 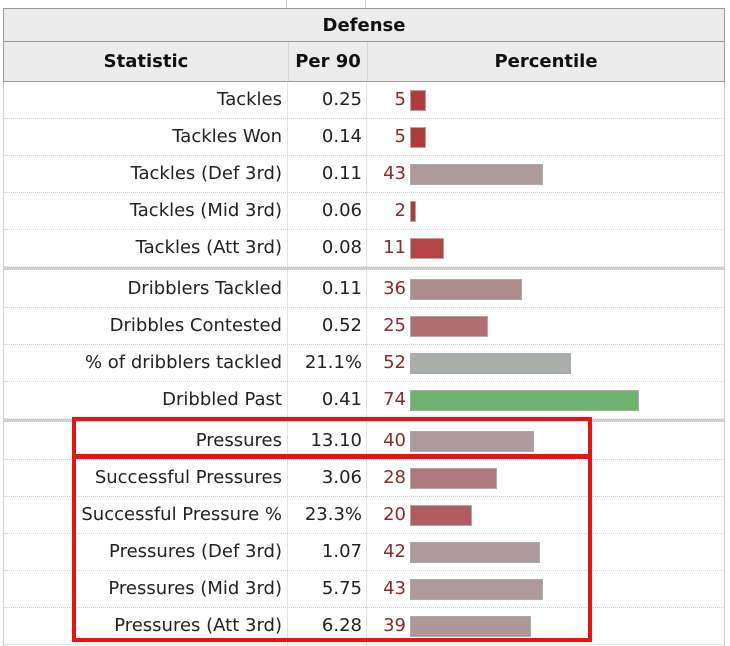 I want to click on stat-label: % of dribblers tackled, so click(x=183, y=362).